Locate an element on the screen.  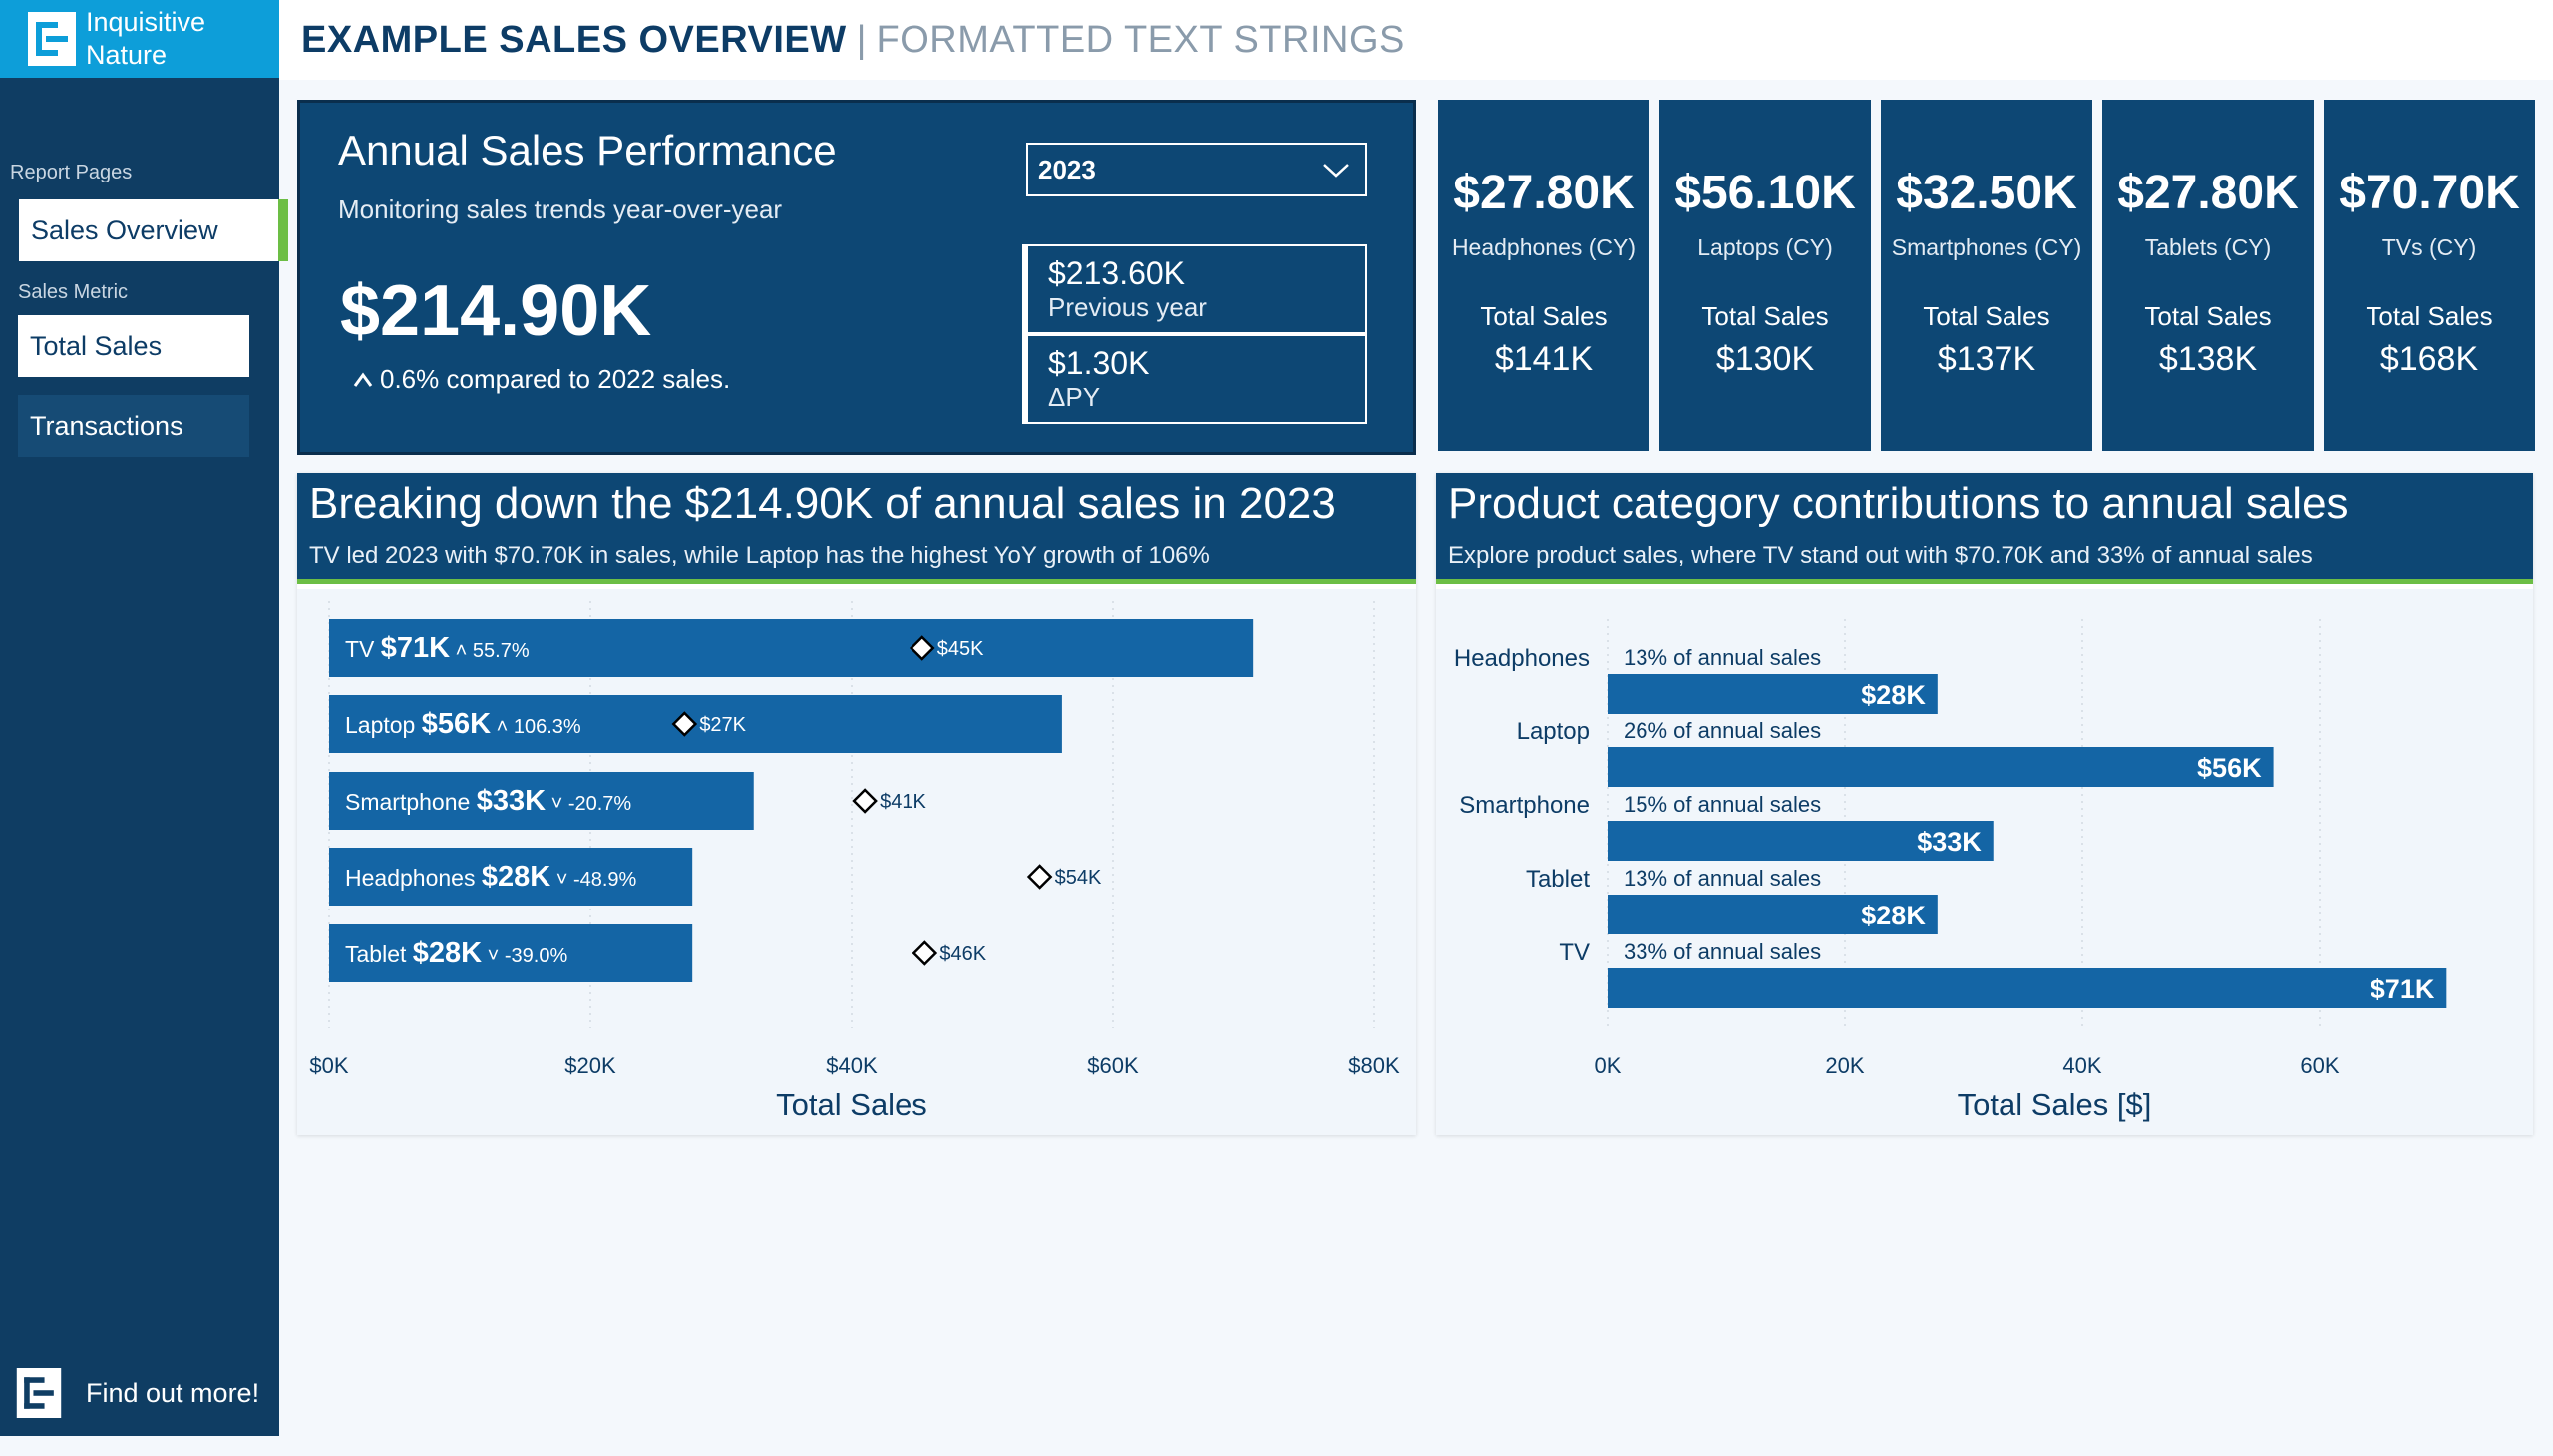
x-axis-title: Total Sales [$] is located at coordinates (2055, 1104).